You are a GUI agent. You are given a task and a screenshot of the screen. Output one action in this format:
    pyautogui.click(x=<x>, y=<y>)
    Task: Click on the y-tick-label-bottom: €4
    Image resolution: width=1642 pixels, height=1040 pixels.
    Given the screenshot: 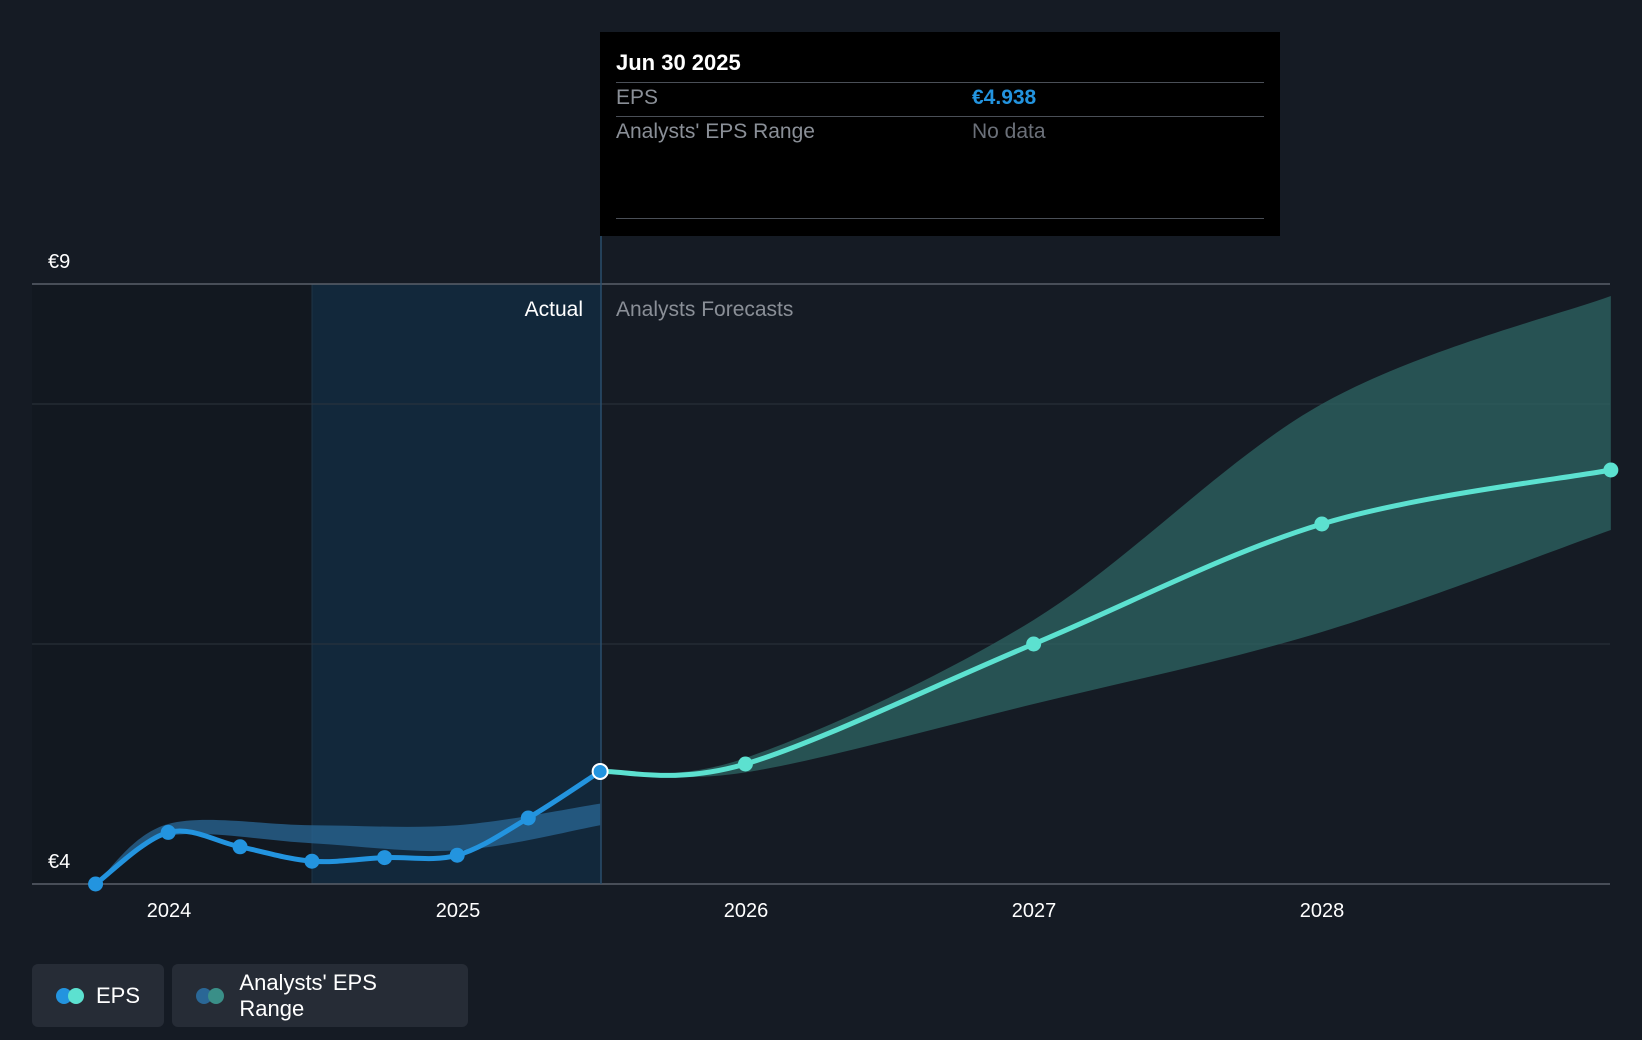 What is the action you would take?
    pyautogui.click(x=59, y=862)
    